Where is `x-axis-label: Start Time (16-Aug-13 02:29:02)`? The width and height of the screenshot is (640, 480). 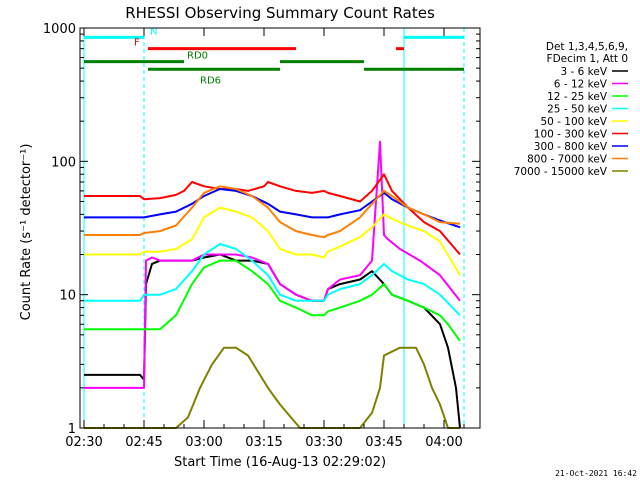
x-axis-label: Start Time (16-Aug-13 02:29:02) is located at coordinates (280, 462).